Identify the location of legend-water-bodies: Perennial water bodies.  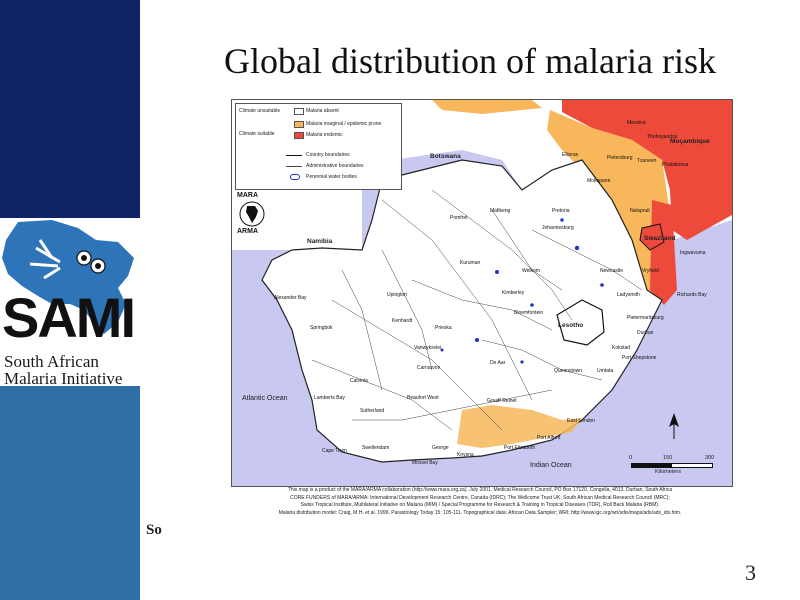
(331, 177).